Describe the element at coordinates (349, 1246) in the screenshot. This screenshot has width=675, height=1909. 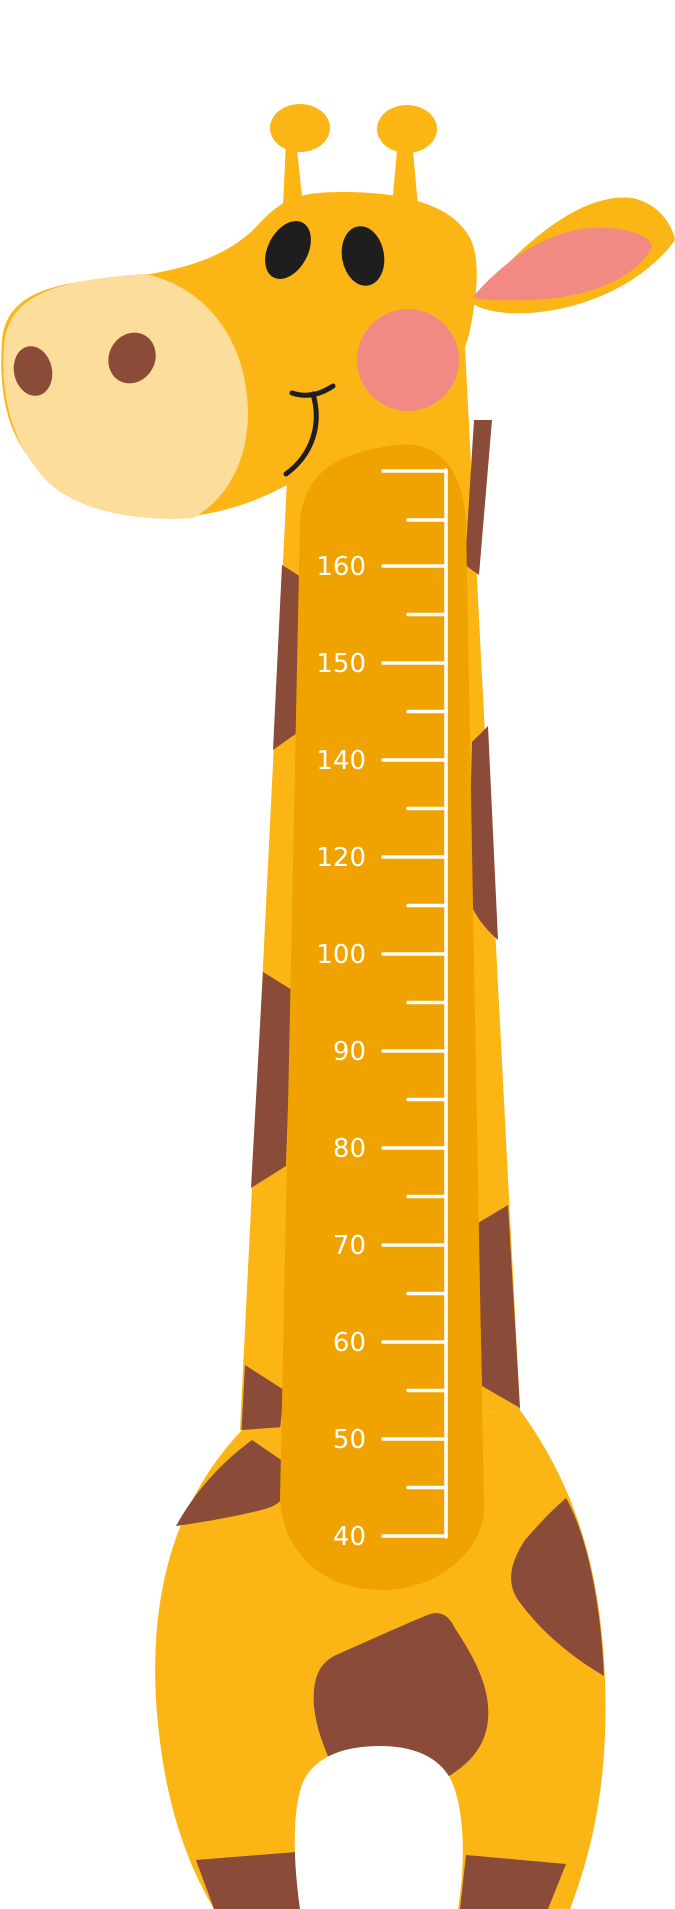
I see `scale-label: 70` at that location.